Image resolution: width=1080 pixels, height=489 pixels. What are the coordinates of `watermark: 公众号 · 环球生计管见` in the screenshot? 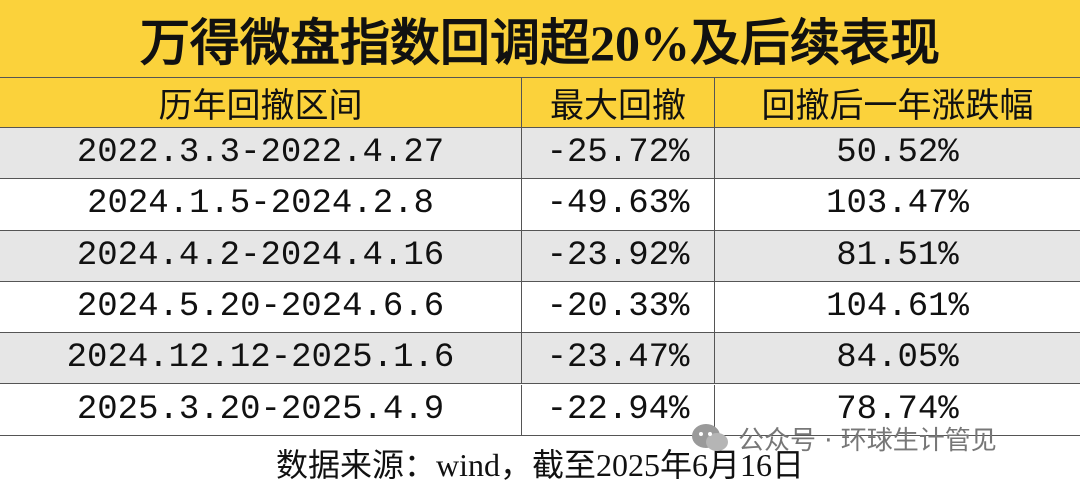 It's located at (843, 438).